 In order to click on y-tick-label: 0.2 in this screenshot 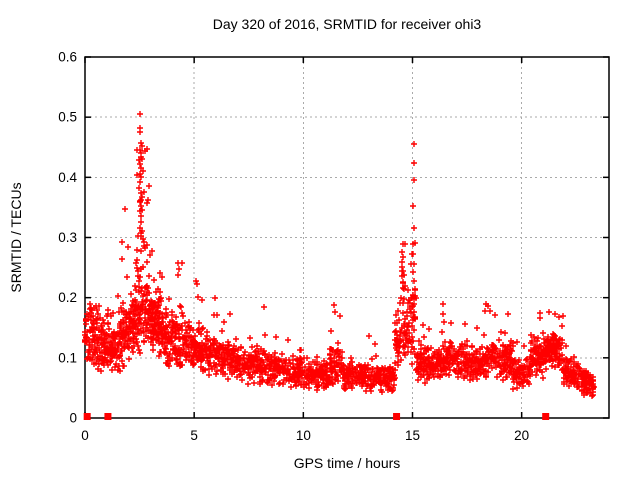, I will do `click(67, 297)`.